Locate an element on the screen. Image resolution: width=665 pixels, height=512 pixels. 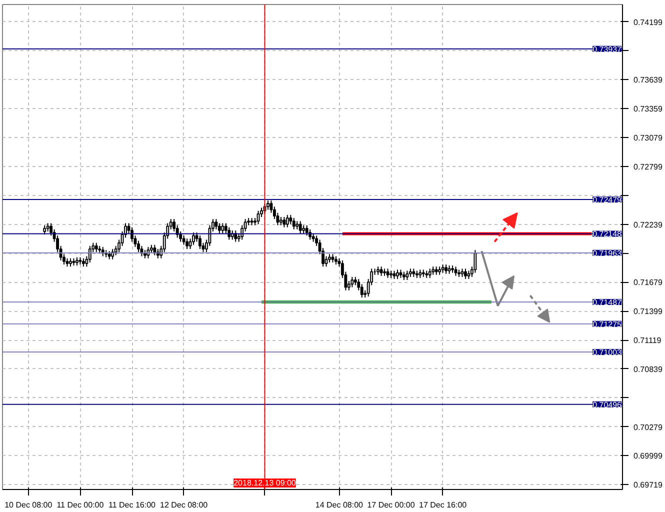
x-tick-label: 14 Dec 08:00 is located at coordinates (339, 505).